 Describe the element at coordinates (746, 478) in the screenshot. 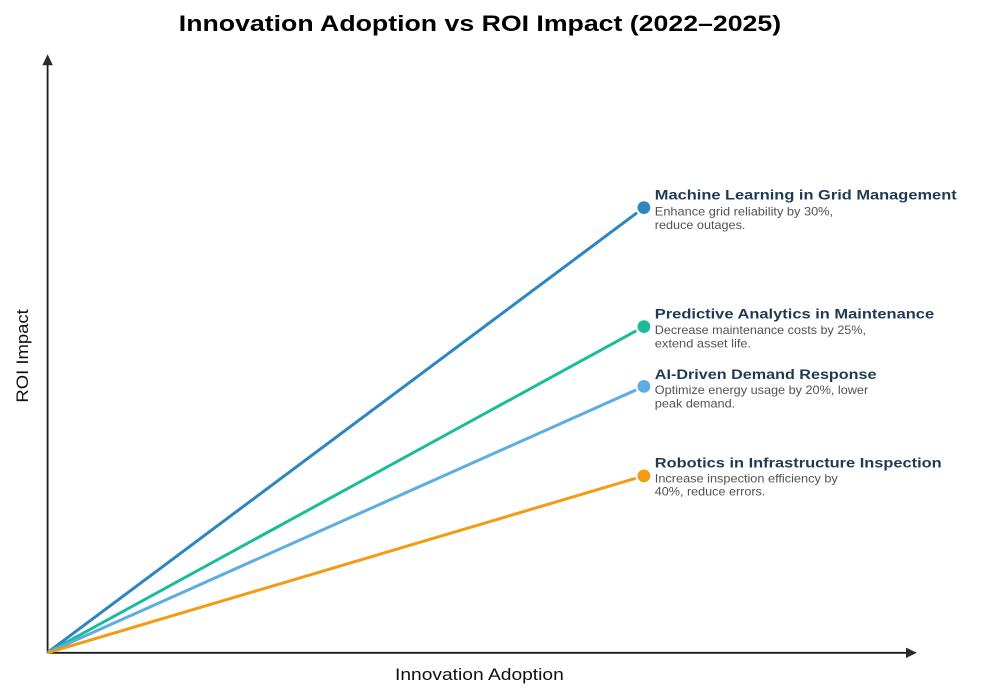

I see `svg-text:Increase inspection efficiency: Increase inspection efficiency by` at that location.